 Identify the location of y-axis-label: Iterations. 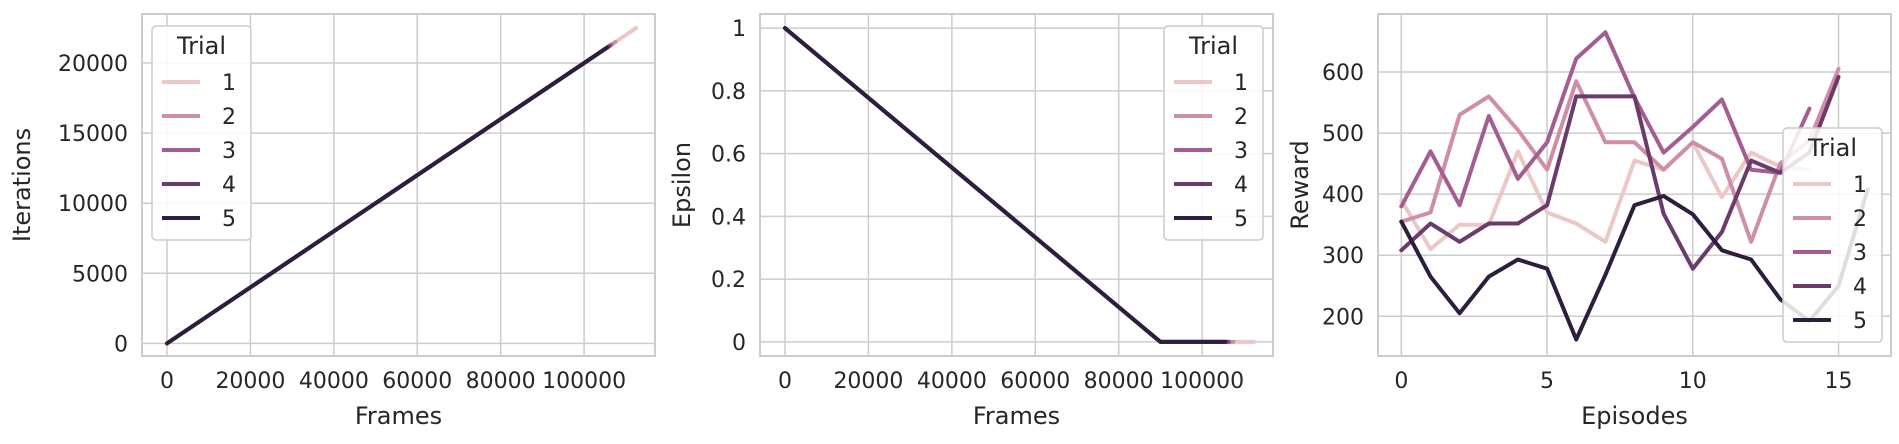
(22, 185).